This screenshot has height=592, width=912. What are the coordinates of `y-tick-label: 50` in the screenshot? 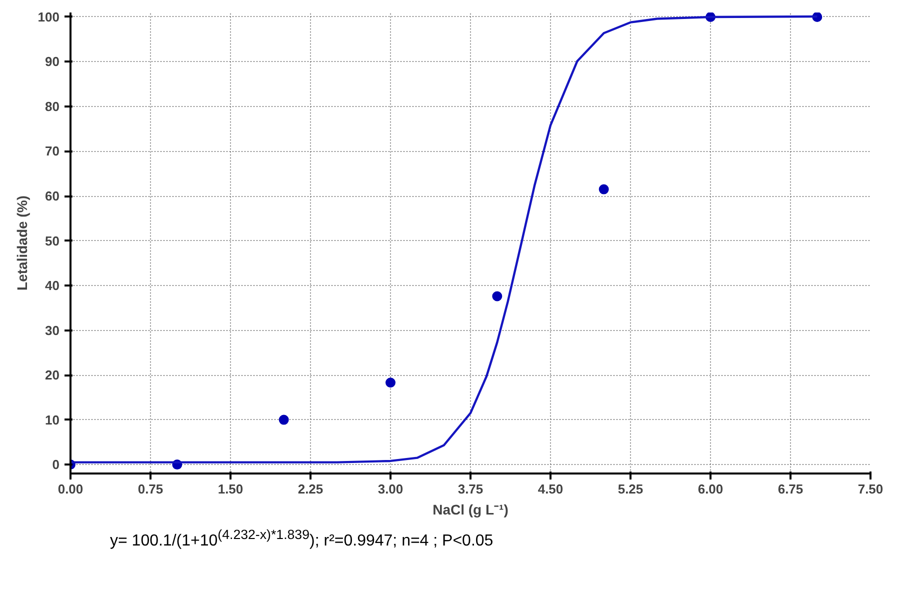 It's located at (52, 240).